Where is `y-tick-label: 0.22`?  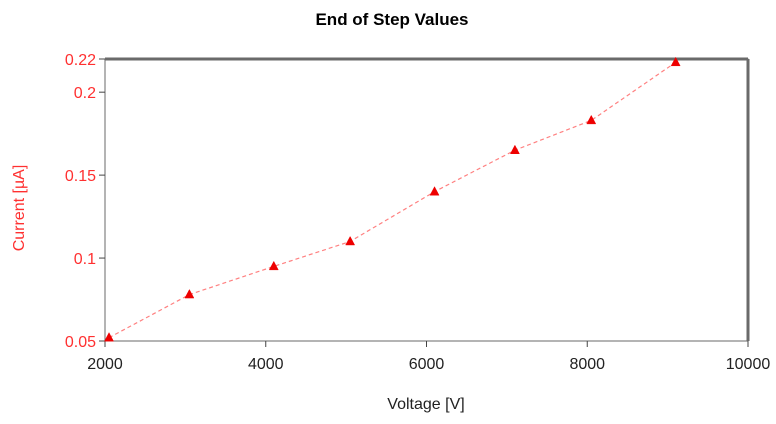 y-tick-label: 0.22 is located at coordinates (80, 60).